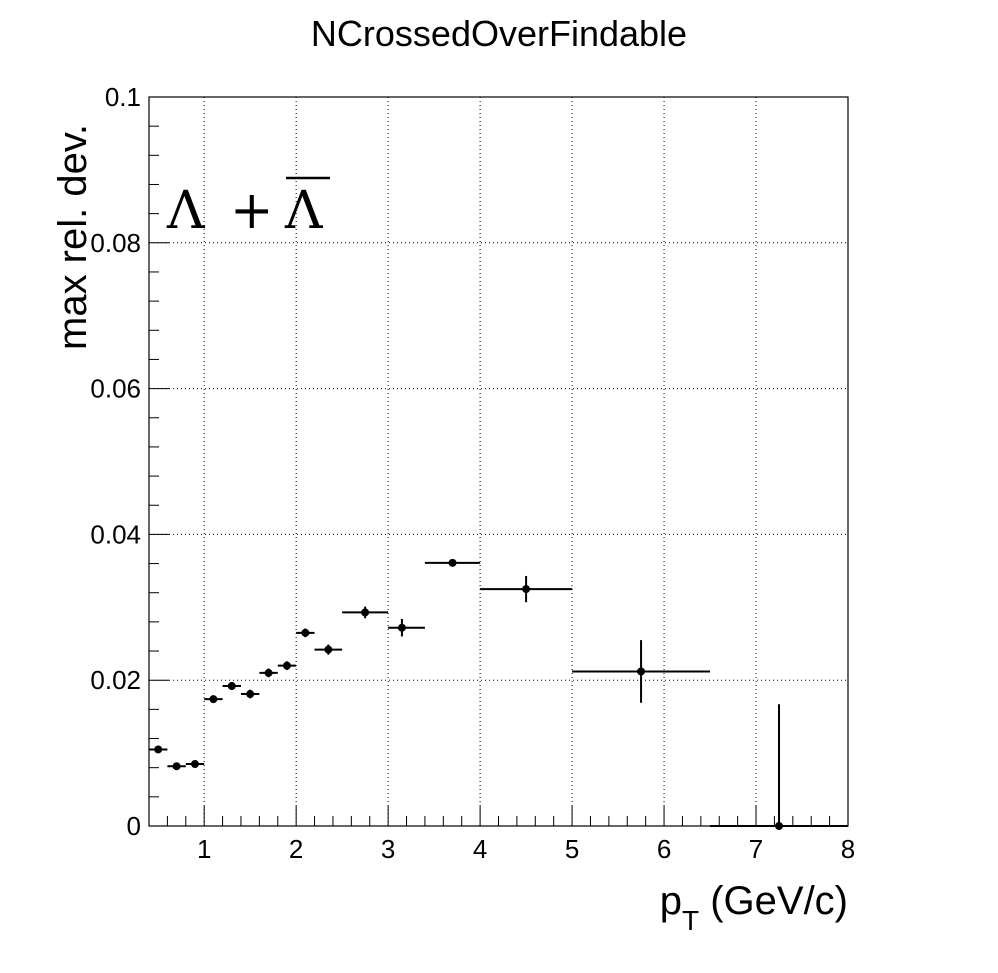 The image size is (998, 973). I want to click on x-tick-label: 7, so click(756, 849).